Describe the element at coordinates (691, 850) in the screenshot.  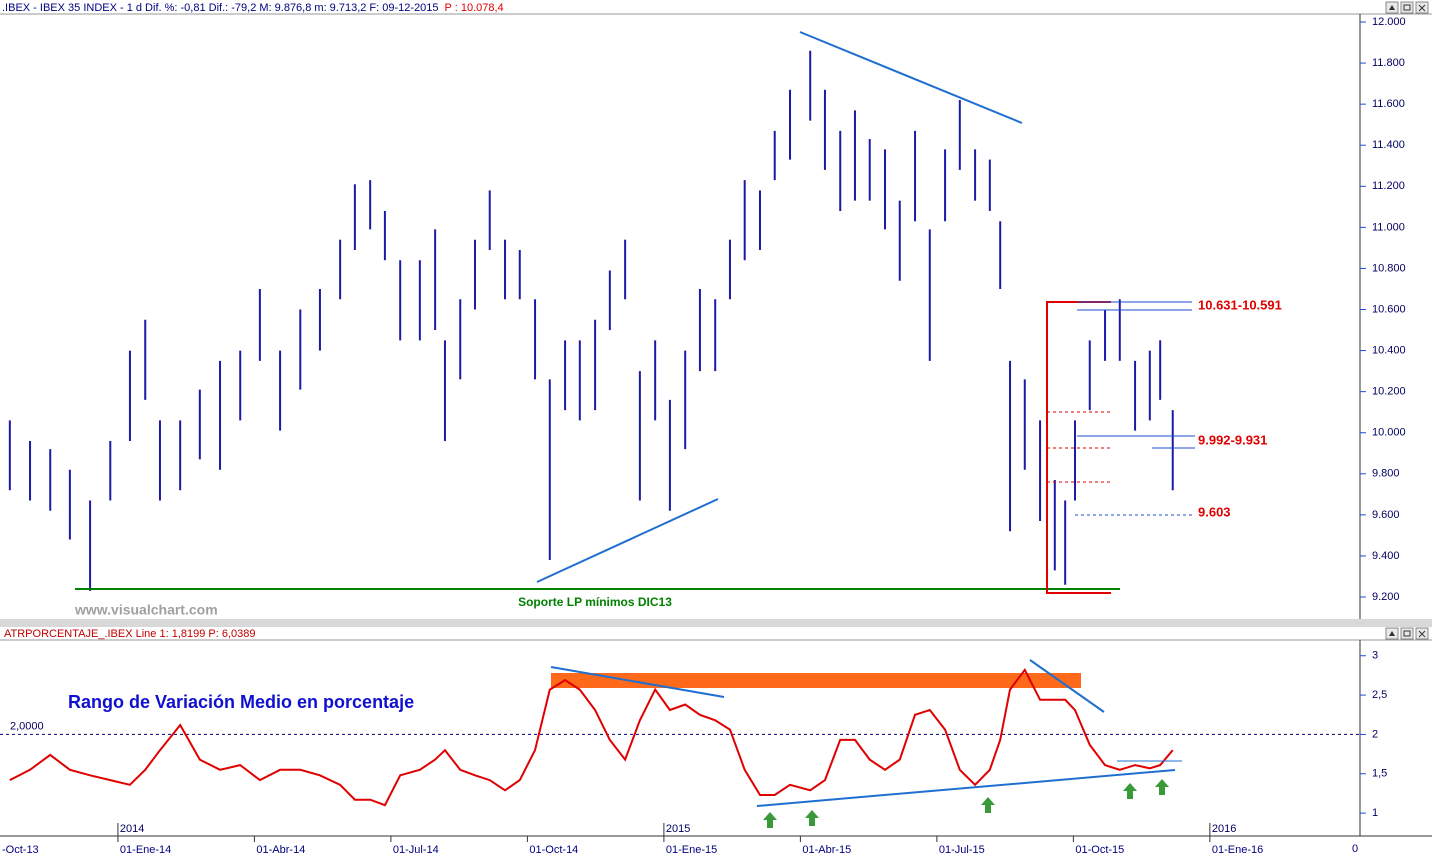
I see `x-tick-label: 01-Ene-15` at that location.